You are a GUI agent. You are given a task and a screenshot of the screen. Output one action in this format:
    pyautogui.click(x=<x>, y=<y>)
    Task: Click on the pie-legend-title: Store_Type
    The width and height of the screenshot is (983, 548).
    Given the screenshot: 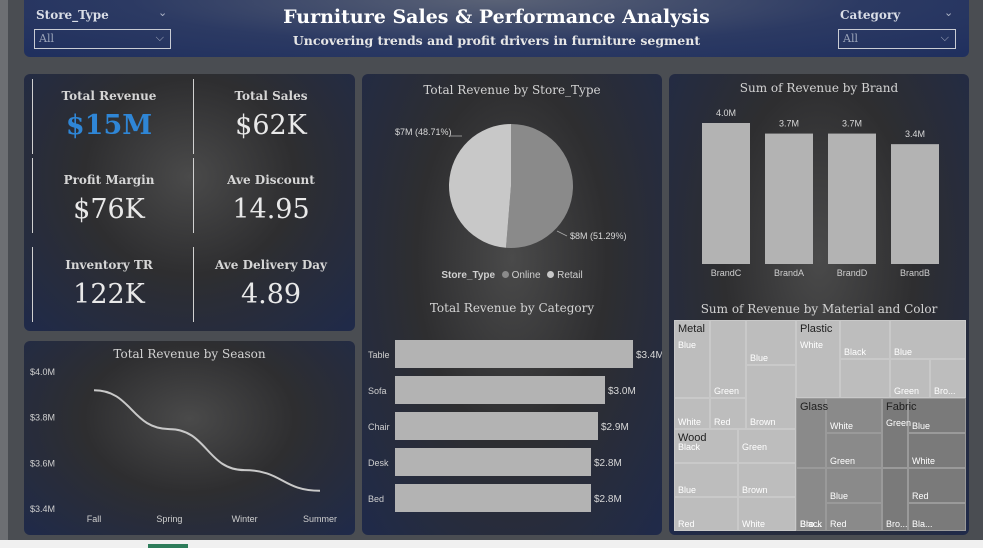 What is the action you would take?
    pyautogui.click(x=468, y=275)
    